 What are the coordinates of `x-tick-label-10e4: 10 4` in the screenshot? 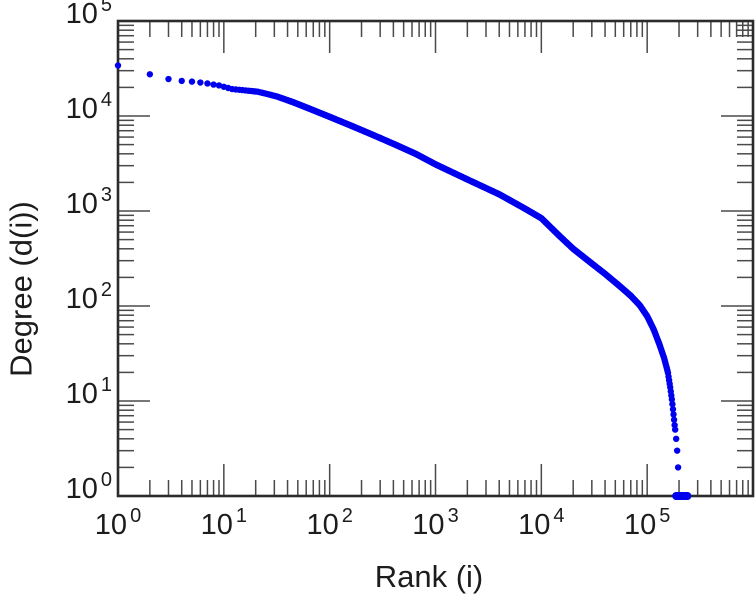 It's located at (541, 523).